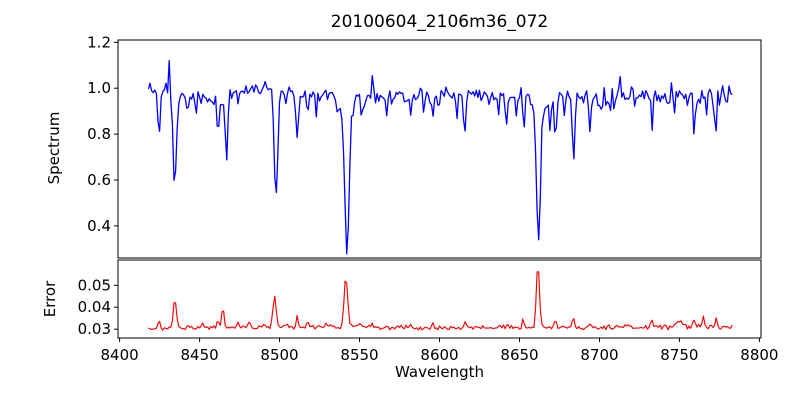 The height and width of the screenshot is (400, 800). What do you see at coordinates (759, 355) in the screenshot?
I see `error-x-tick-label: 8800` at bounding box center [759, 355].